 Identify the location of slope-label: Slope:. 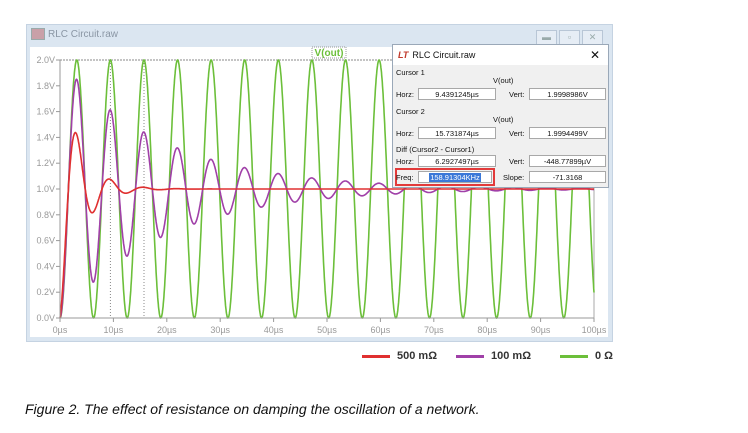
(514, 177).